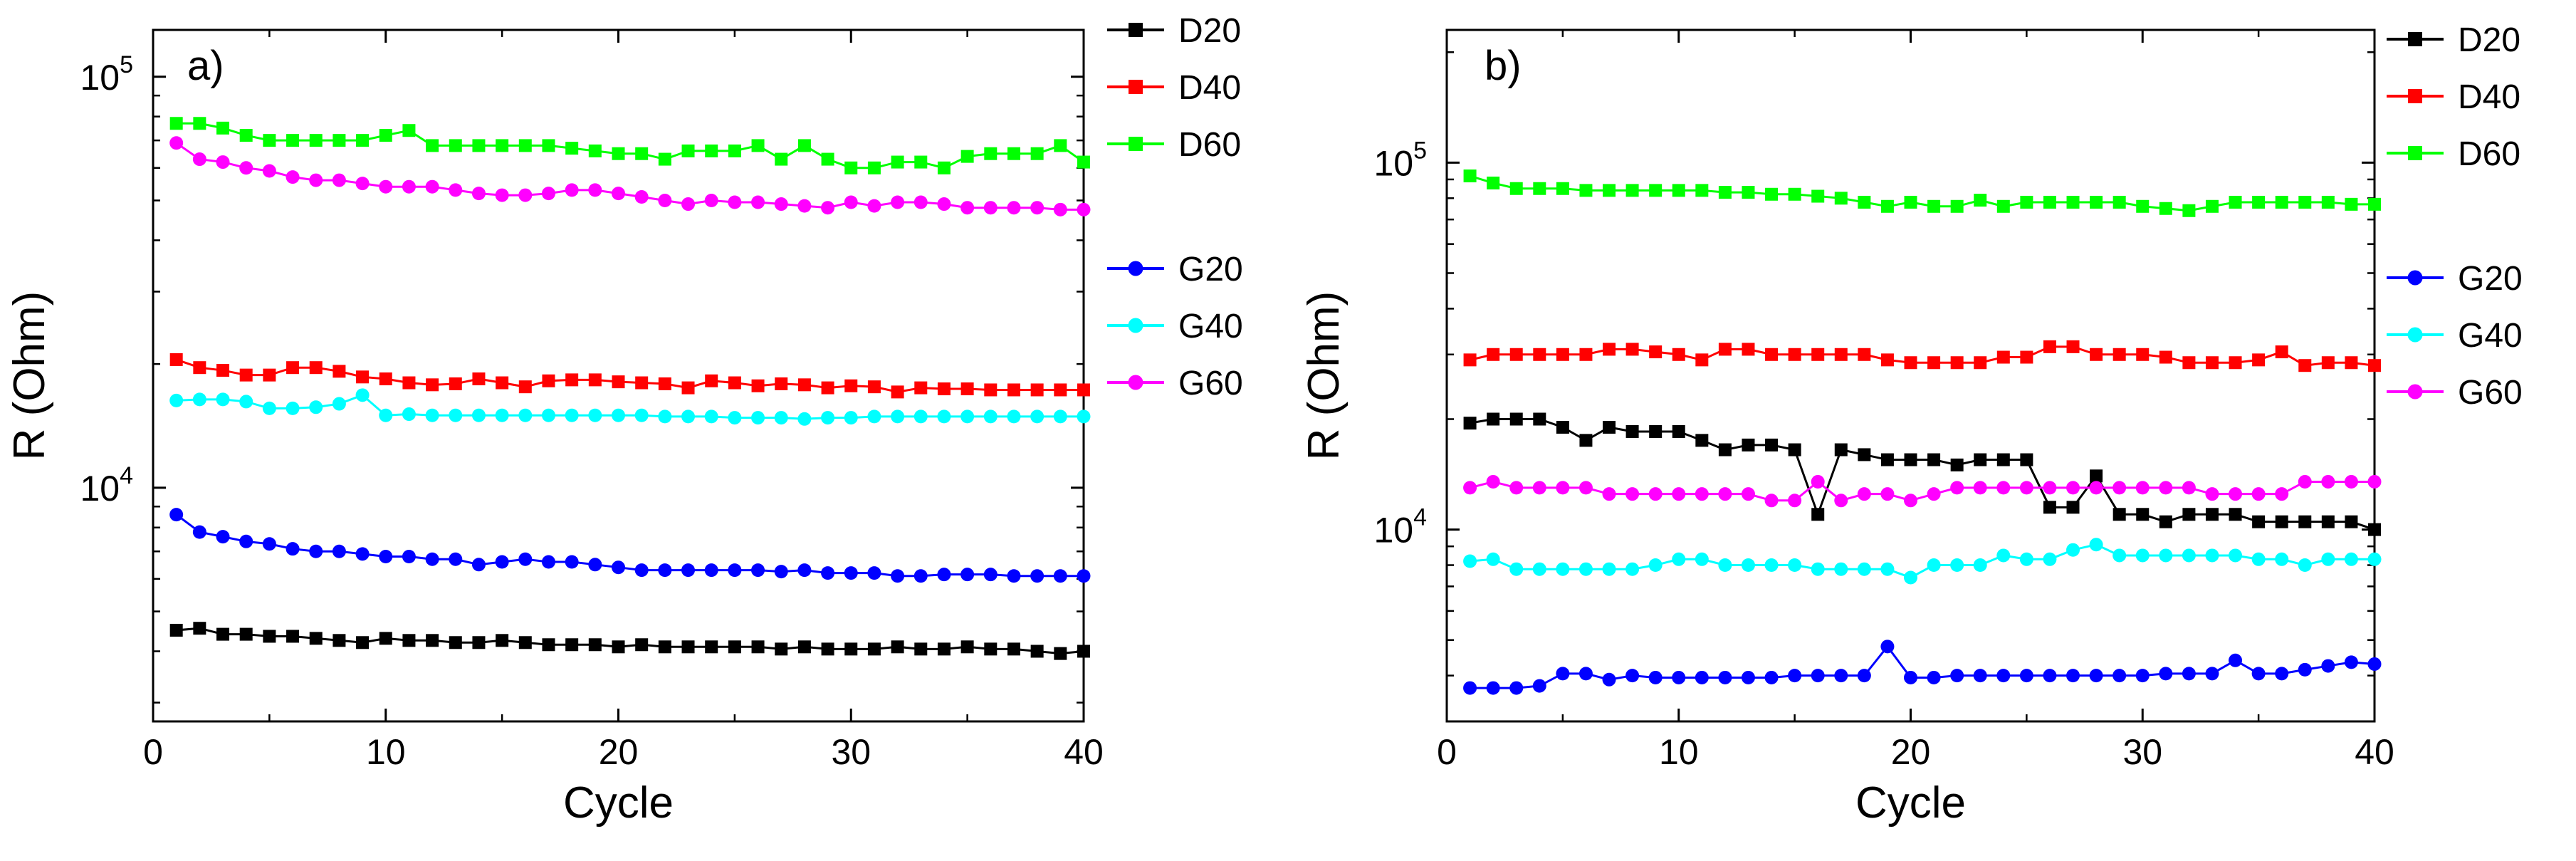 The width and height of the screenshot is (2576, 861). Describe the element at coordinates (1447, 752) in the screenshot. I see `x-tick-label: 0` at that location.